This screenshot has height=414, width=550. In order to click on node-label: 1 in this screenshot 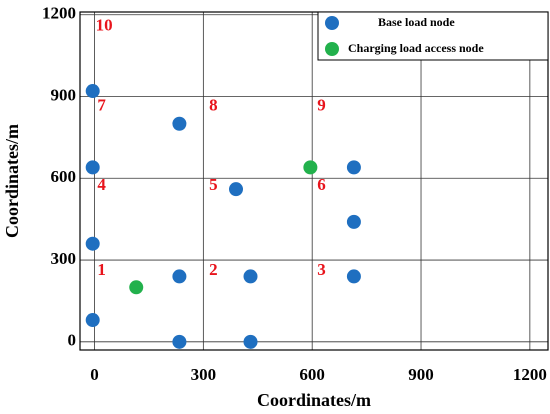, I will do `click(101, 269)`.